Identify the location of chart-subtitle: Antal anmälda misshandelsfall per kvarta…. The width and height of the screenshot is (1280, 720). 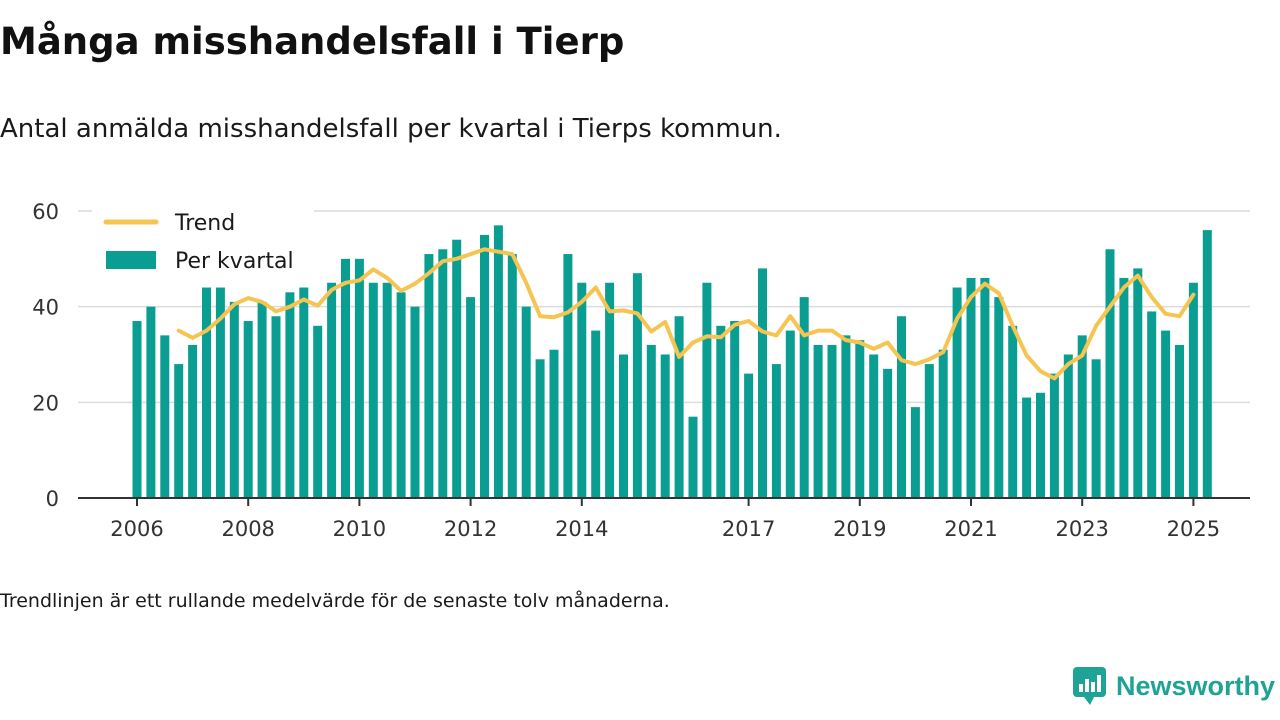
(391, 129).